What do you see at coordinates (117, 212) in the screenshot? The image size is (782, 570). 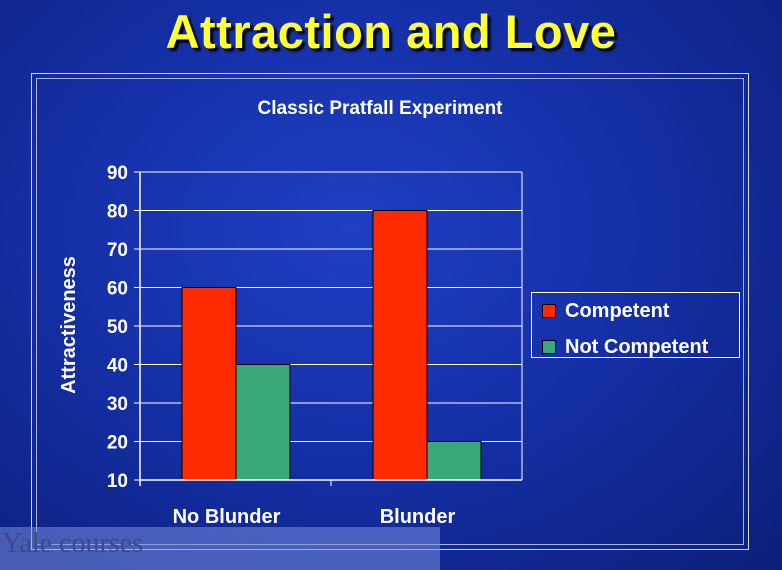 I see `y-tick-label: 80` at bounding box center [117, 212].